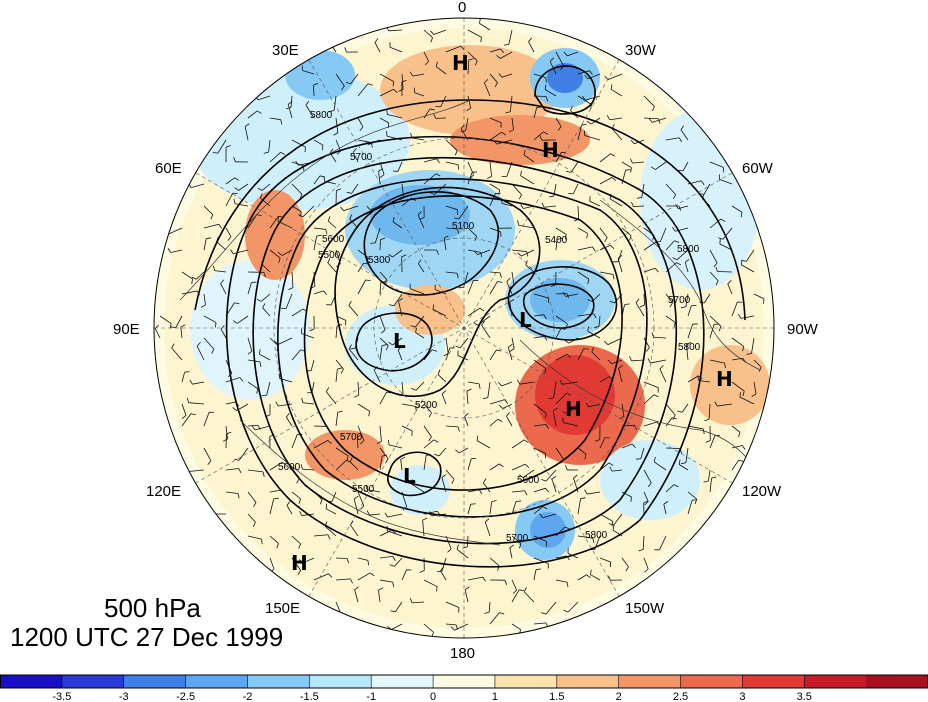 This screenshot has height=702, width=928. I want to click on contour-label: 5300, so click(379, 260).